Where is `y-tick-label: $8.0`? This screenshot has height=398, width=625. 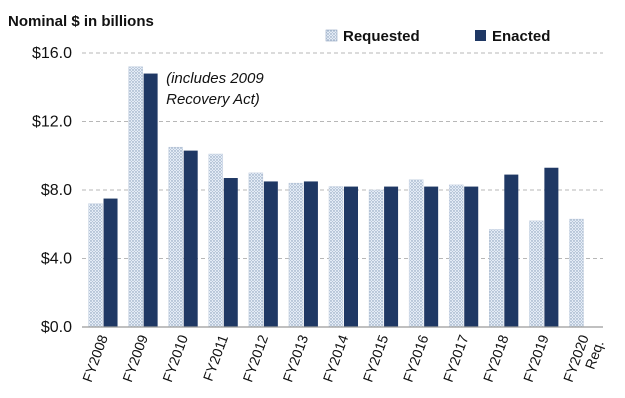
y-tick-label: $8.0 is located at coordinates (56, 190).